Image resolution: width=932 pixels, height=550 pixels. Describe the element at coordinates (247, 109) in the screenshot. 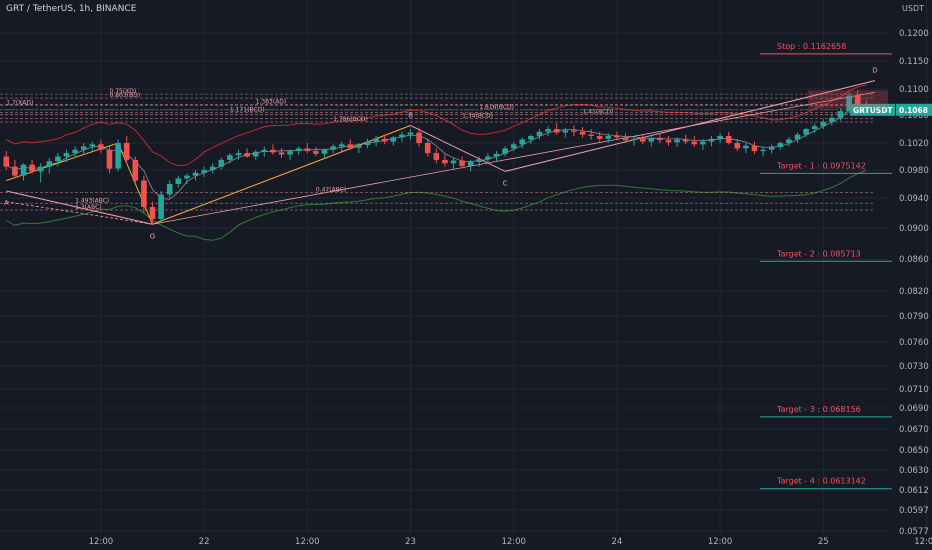

I see `fib-label: 1.171(BCD)` at that location.